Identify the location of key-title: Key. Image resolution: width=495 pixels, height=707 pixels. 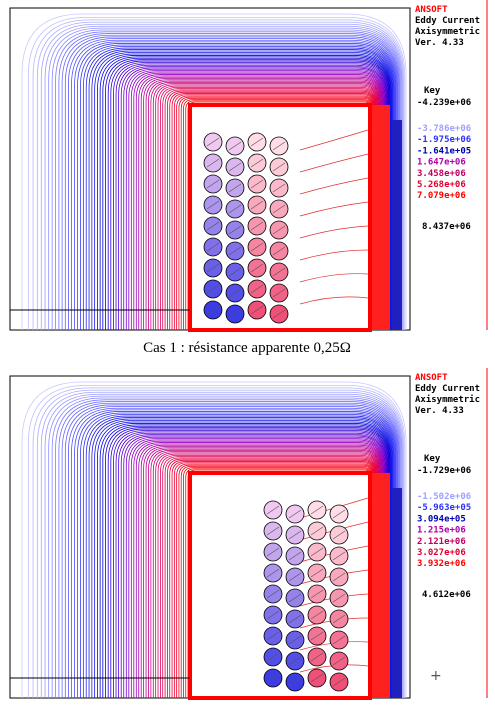
(432, 459).